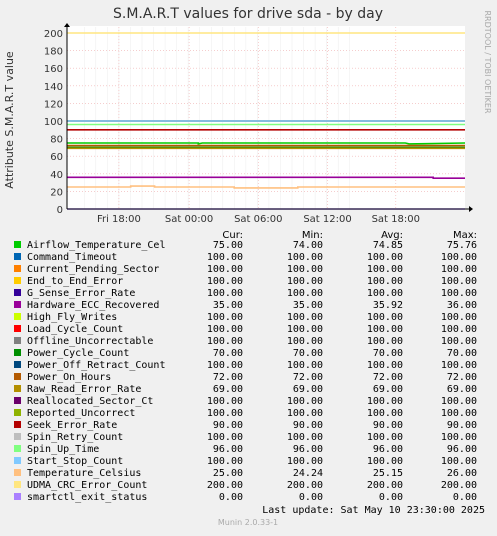 Image resolution: width=497 pixels, height=536 pixels. Describe the element at coordinates (327, 219) in the screenshot. I see `x-tick-label: Sat 12:00` at that location.